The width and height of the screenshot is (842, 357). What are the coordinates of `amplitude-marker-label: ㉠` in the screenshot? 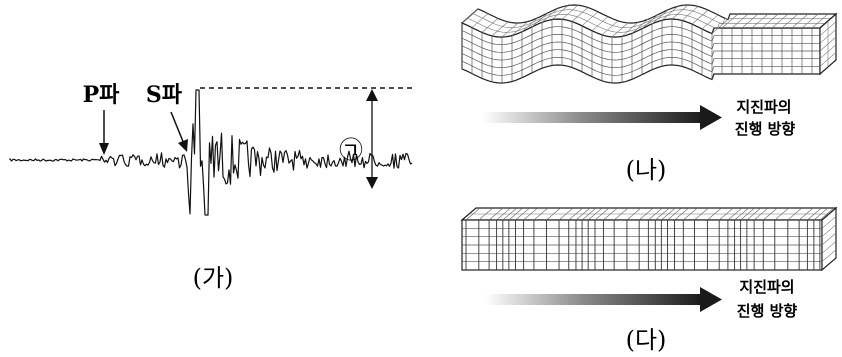 It's located at (351, 150).